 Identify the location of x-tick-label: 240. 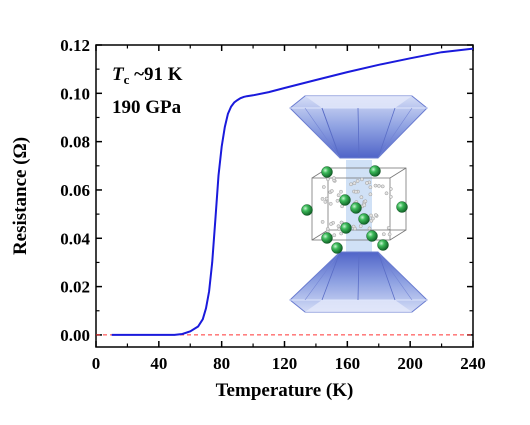
(473, 363).